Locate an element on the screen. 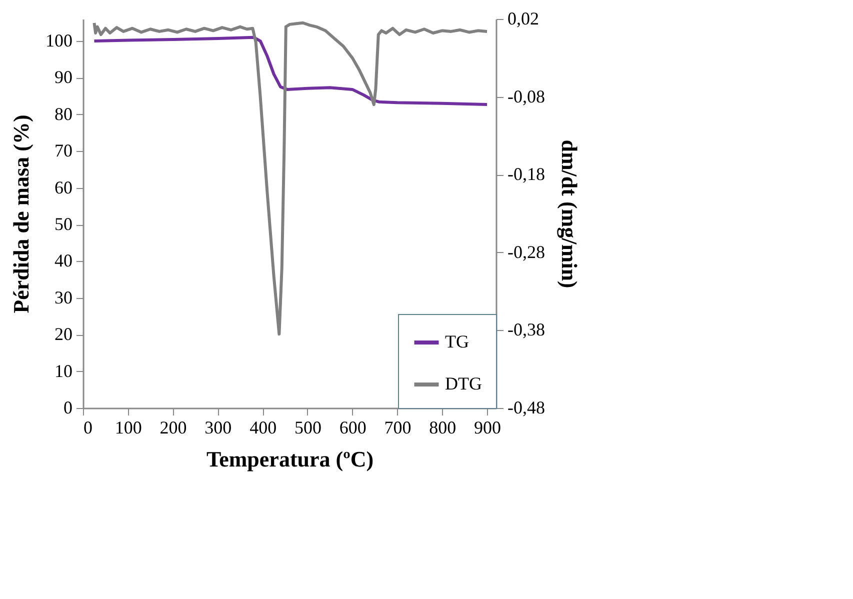 The width and height of the screenshot is (853, 599). x-tick-label: 100 is located at coordinates (128, 428).